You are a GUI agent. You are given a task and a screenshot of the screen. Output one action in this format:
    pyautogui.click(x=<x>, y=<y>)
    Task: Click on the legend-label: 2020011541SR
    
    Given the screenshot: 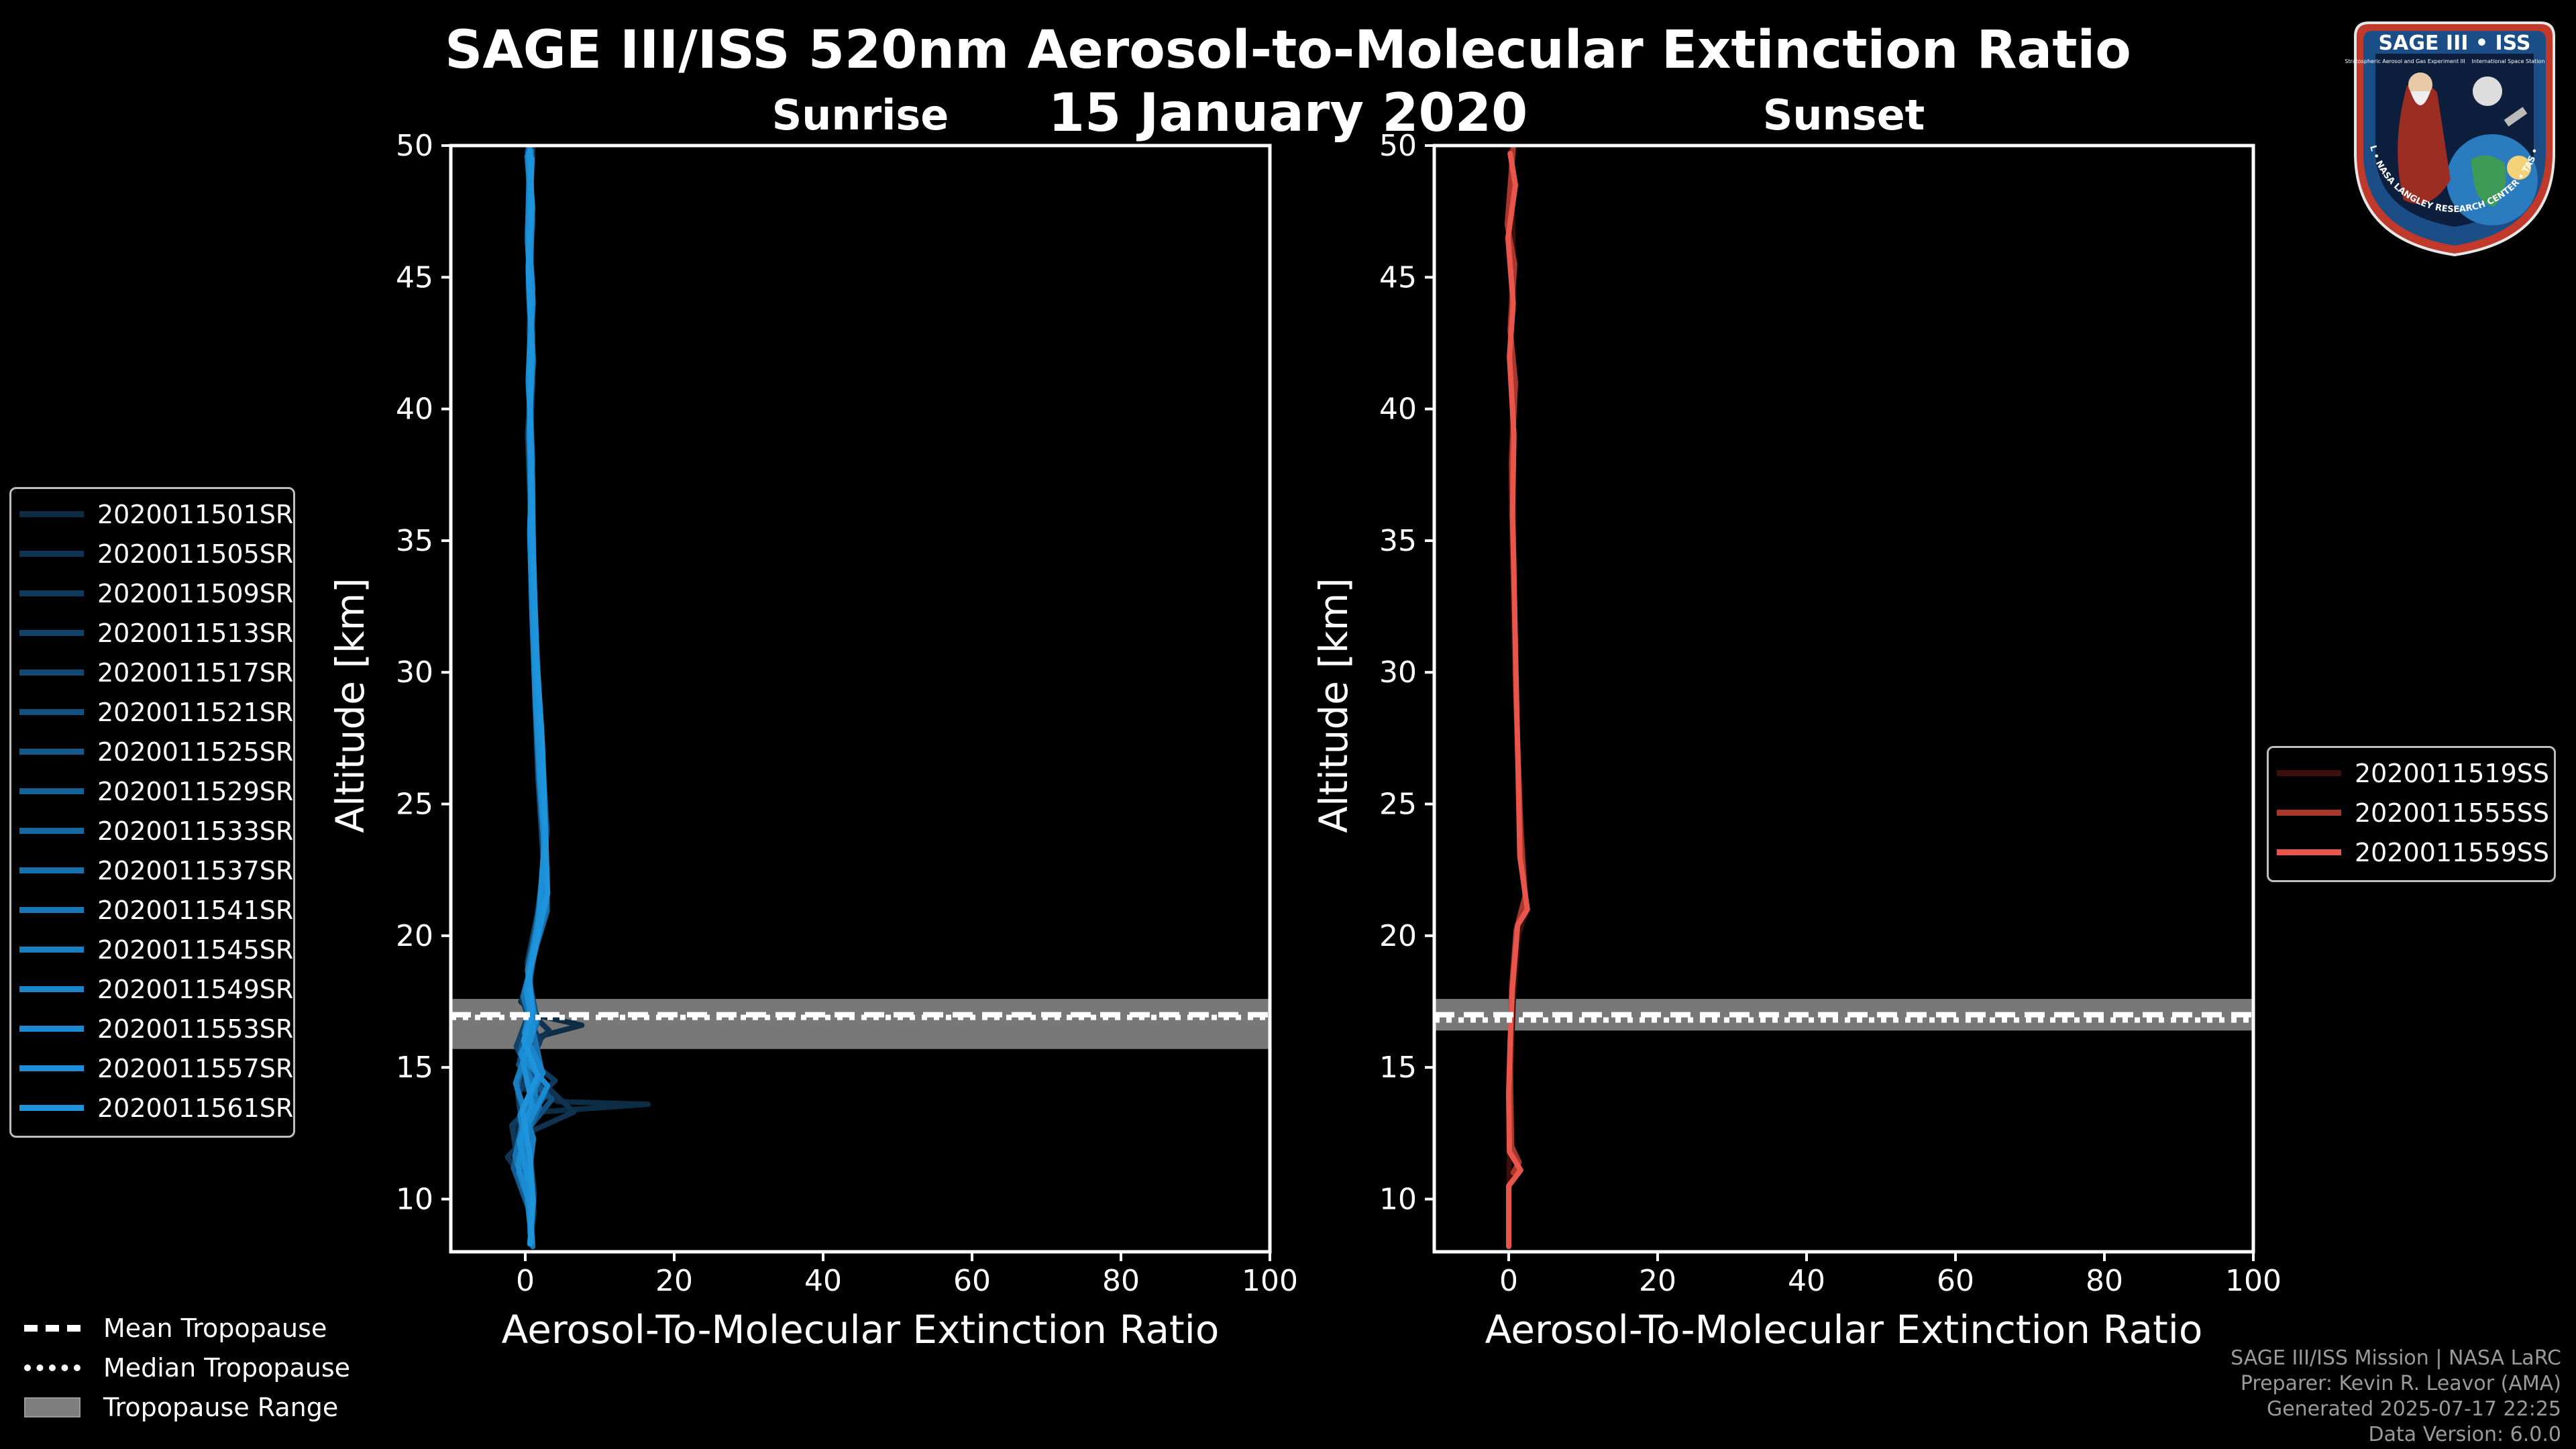 What is the action you would take?
    pyautogui.click(x=195, y=910)
    